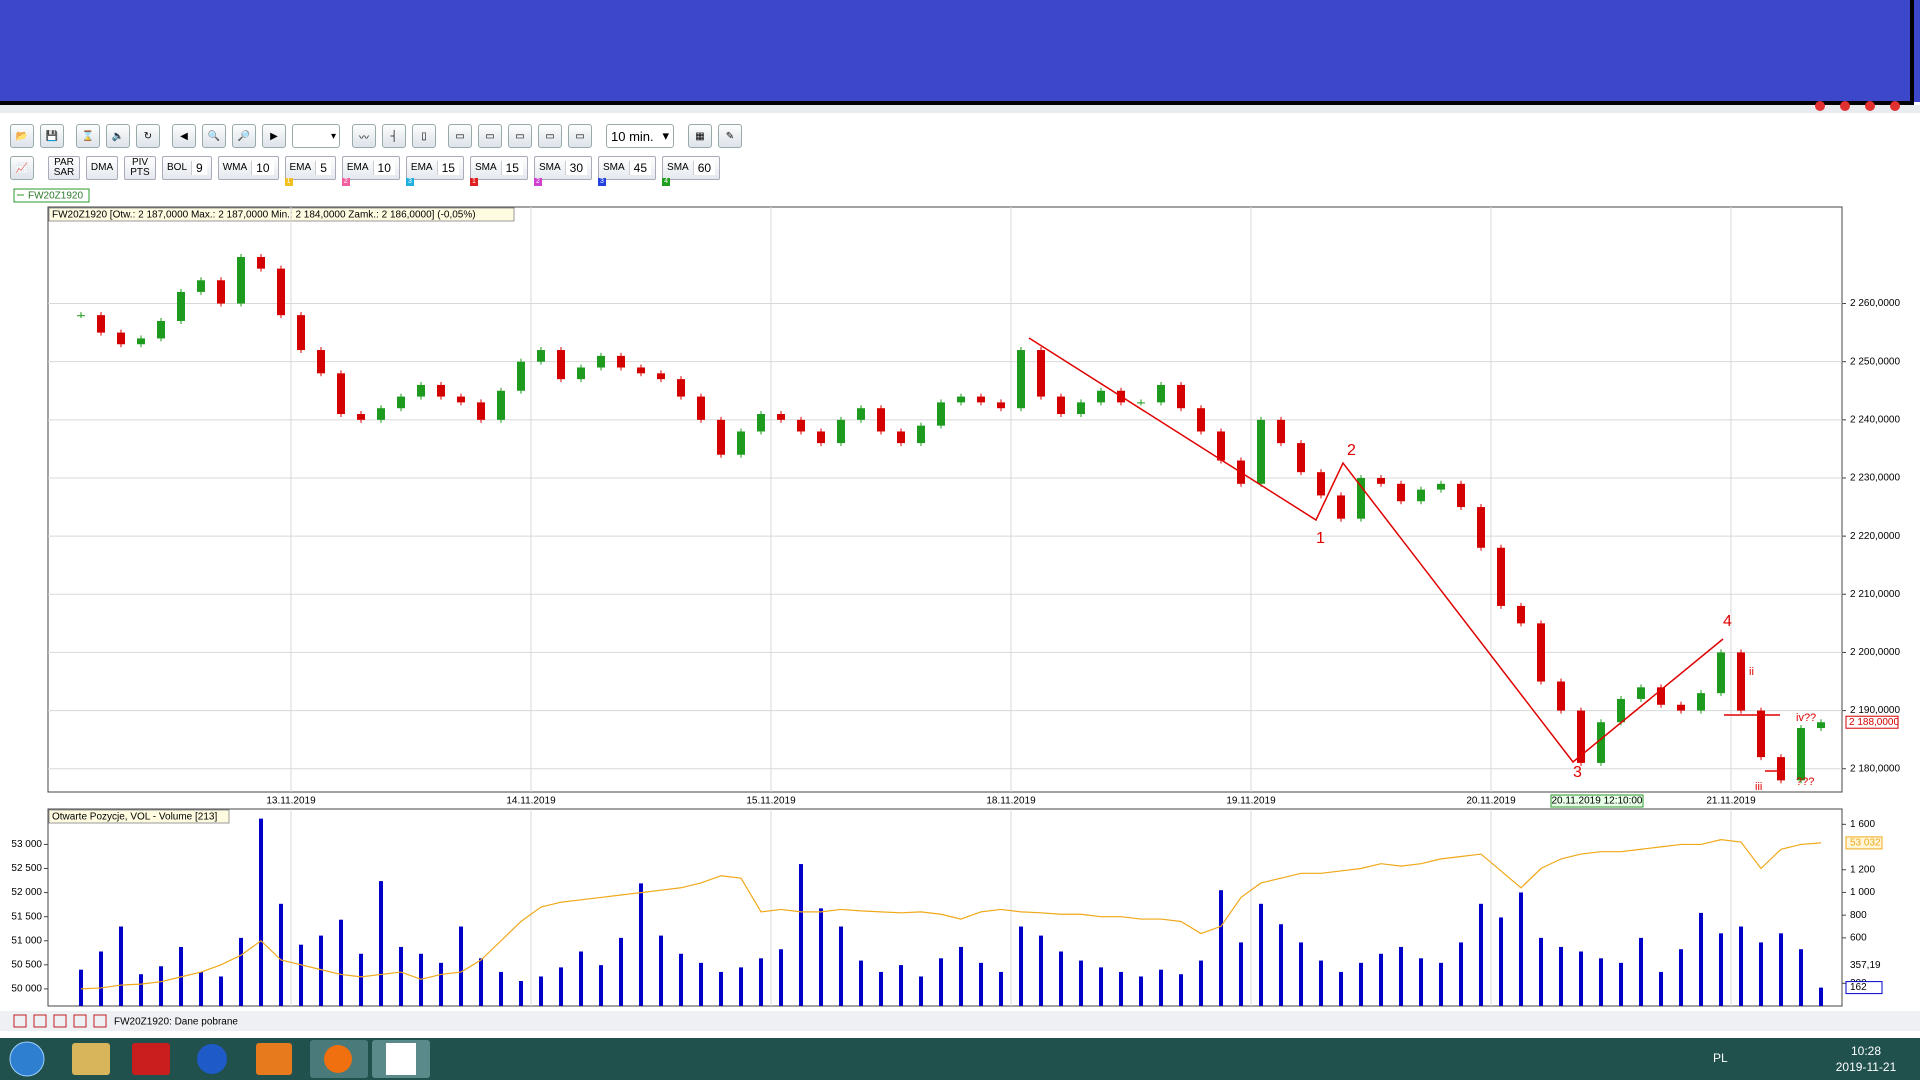 This screenshot has width=1920, height=1080. Describe the element at coordinates (140, 168) in the screenshot. I see `indicator-button: PIV PTS` at that location.